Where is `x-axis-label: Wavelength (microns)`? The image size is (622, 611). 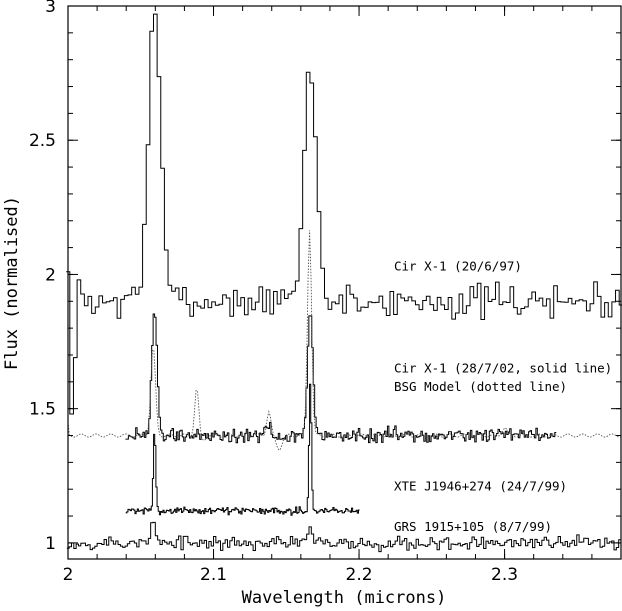
x-axis-label: Wavelength (microns) is located at coordinates (344, 598).